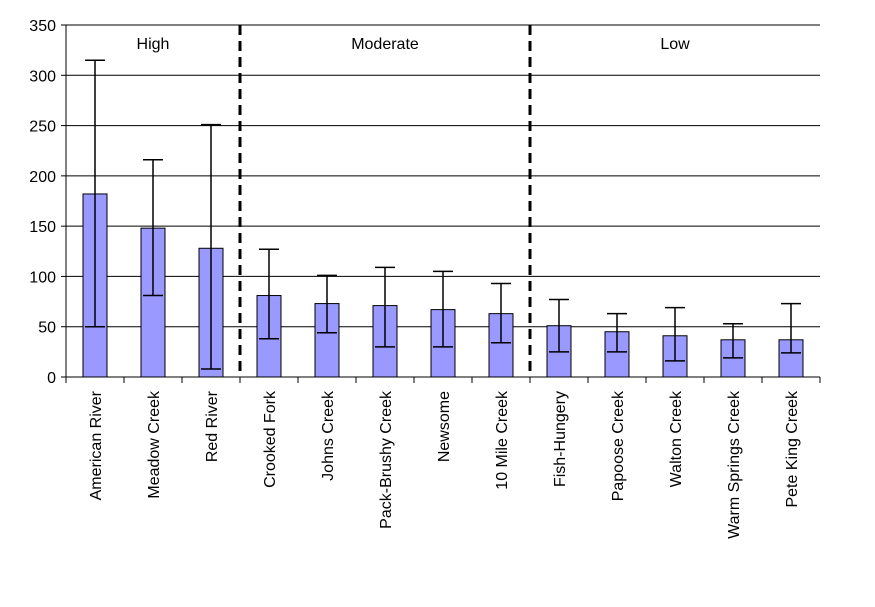 The height and width of the screenshot is (607, 875). What do you see at coordinates (328, 435) in the screenshot?
I see `x-category-label: Johns Creek` at bounding box center [328, 435].